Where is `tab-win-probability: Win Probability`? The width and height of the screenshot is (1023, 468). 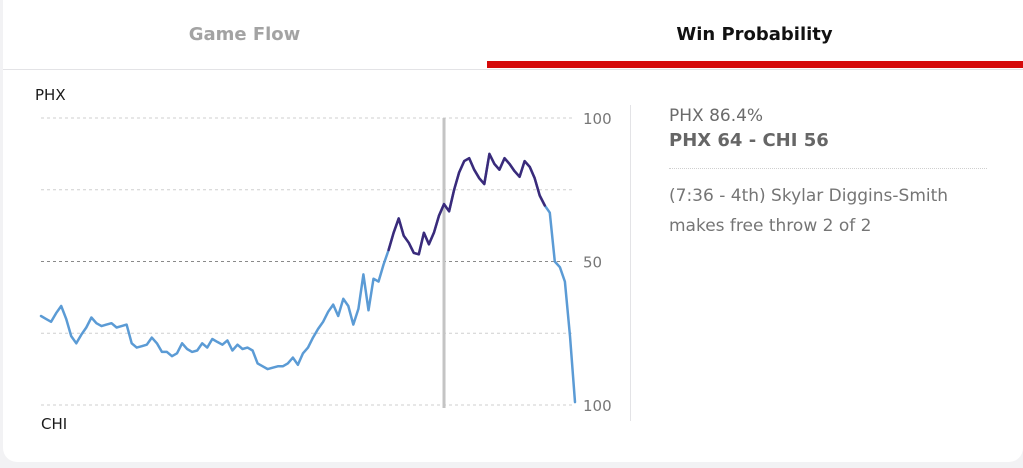
tab-win-probability: Win Probability is located at coordinates (754, 34).